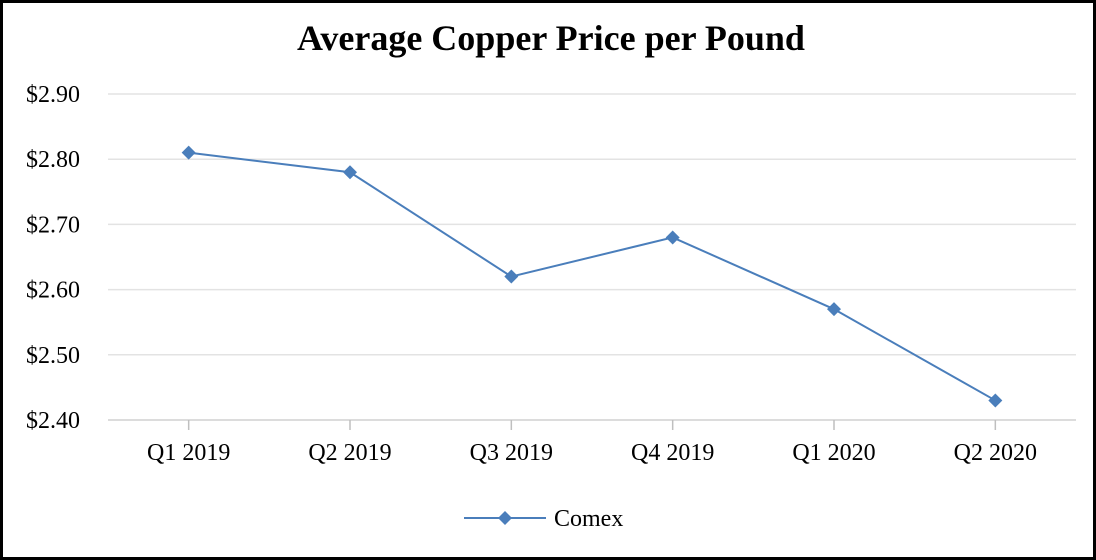  I want to click on x-tick-label: Q4 2019, so click(672, 453).